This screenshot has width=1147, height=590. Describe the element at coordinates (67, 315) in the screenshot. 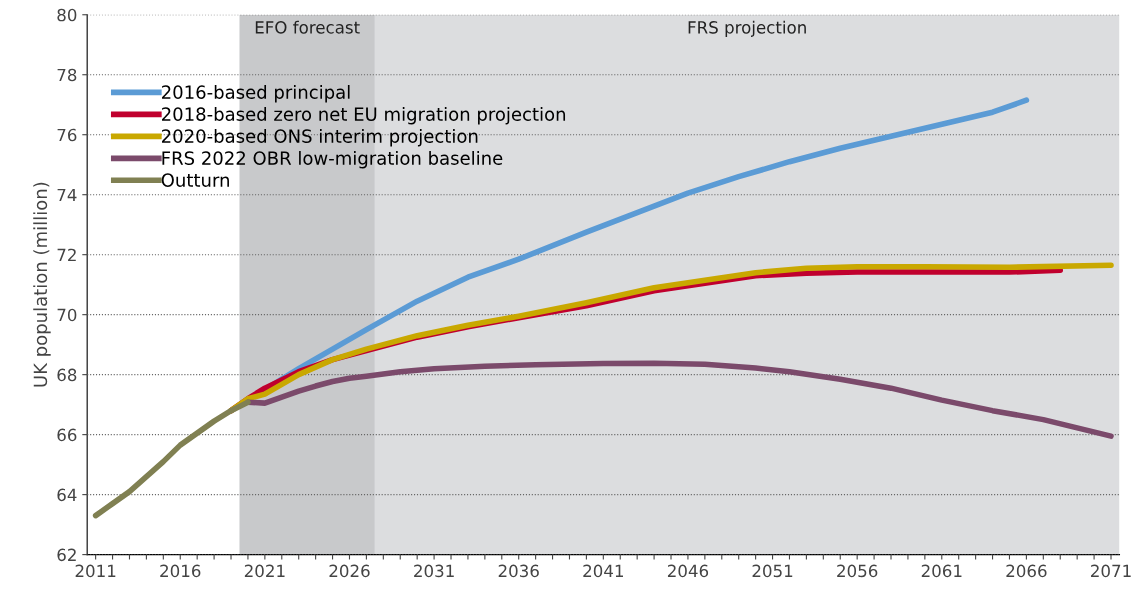

I see `y-tick-label: 70` at that location.